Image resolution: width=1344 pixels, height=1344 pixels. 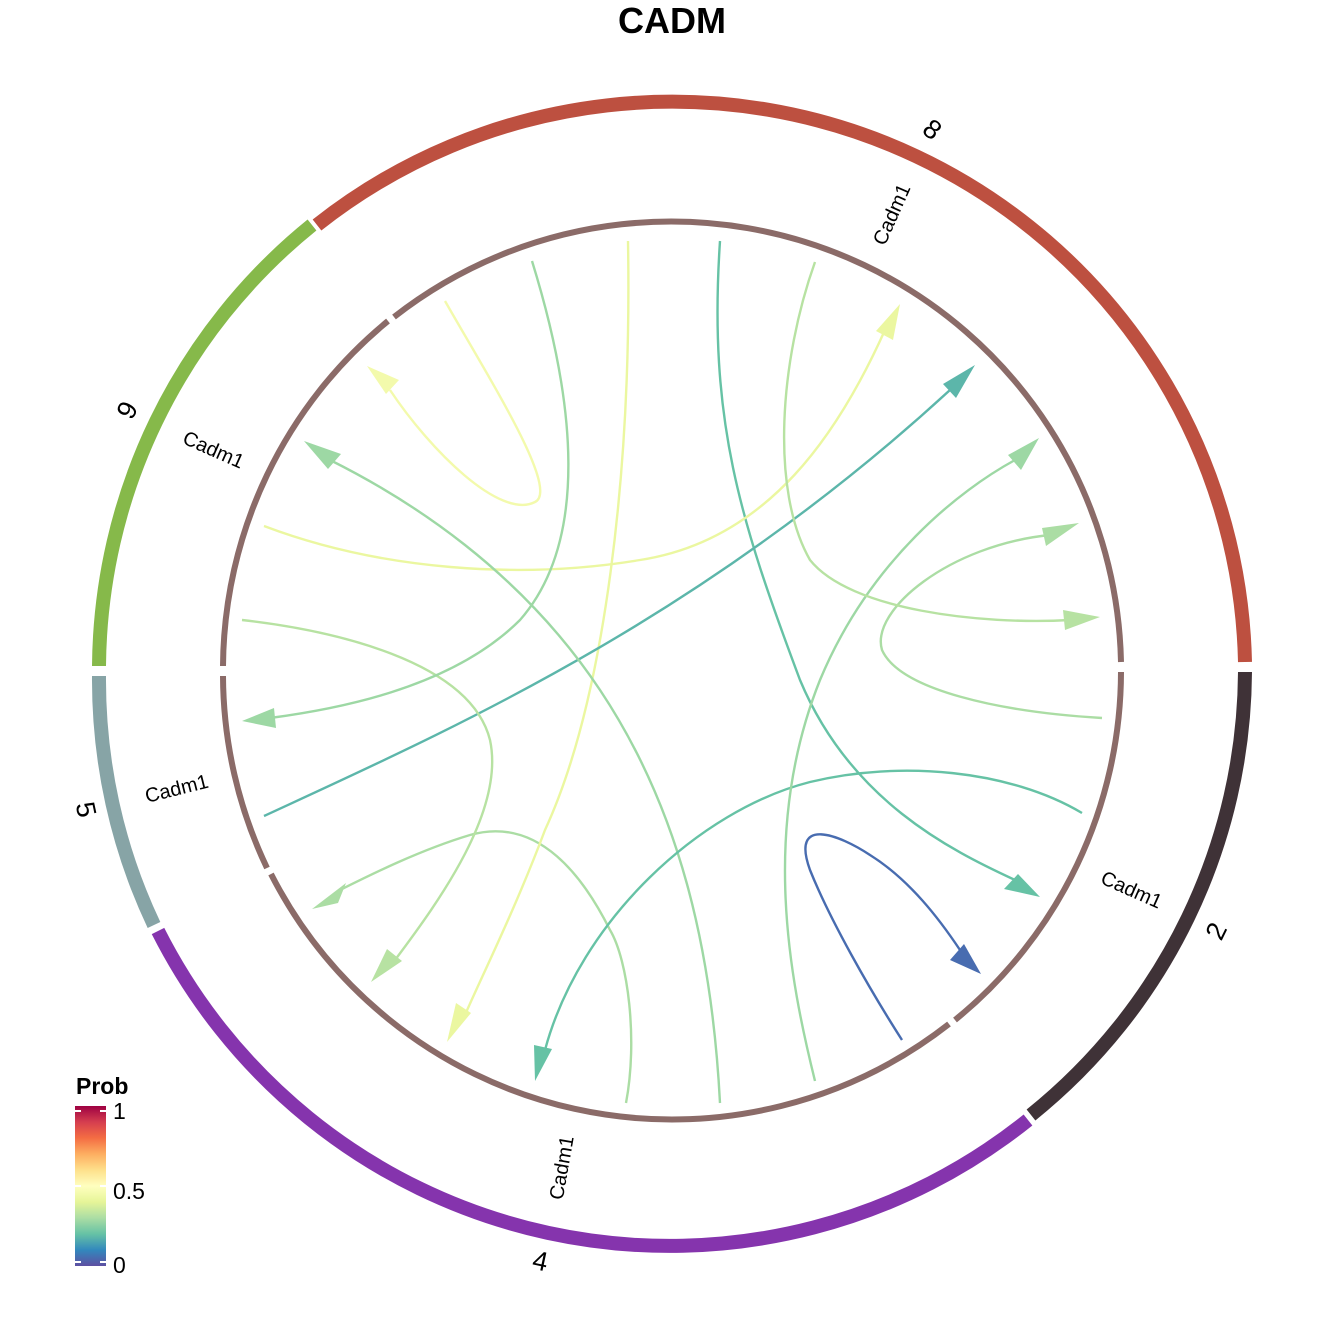 What do you see at coordinates (1131, 890) in the screenshot?
I see `gene-label-2: Cadm1` at bounding box center [1131, 890].